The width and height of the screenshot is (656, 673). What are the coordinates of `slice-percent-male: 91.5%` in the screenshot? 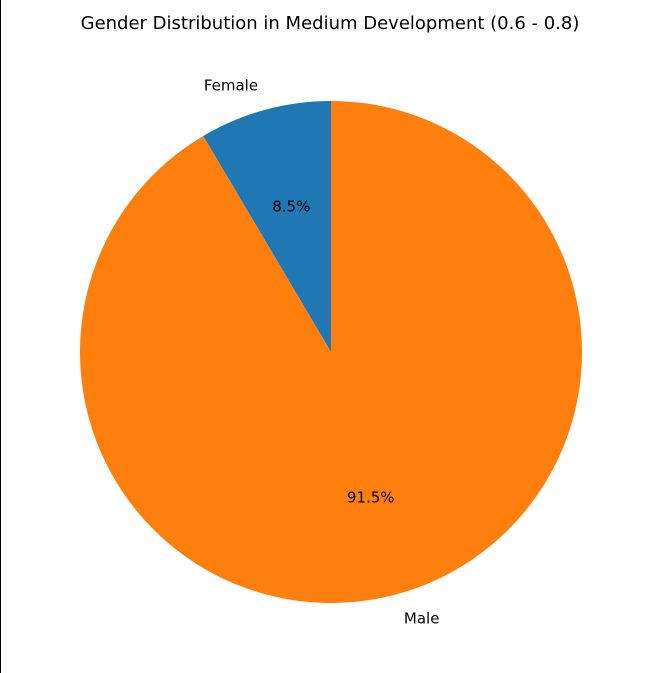 It's located at (371, 497).